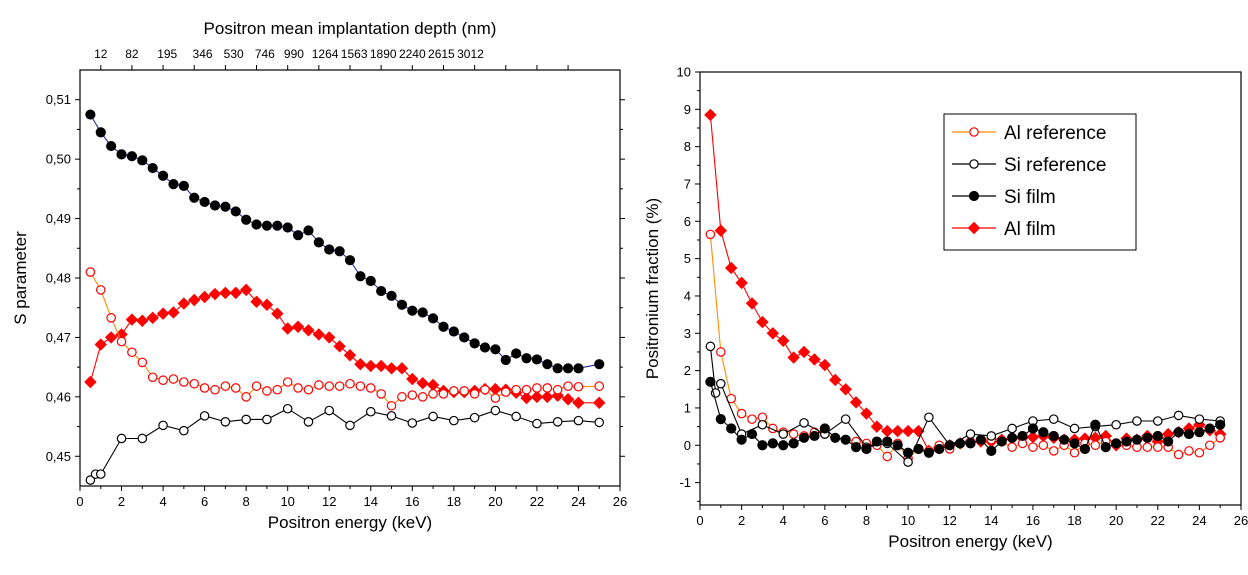  What do you see at coordinates (1033, 520) in the screenshot?
I see `x-tick-label: 16` at bounding box center [1033, 520].